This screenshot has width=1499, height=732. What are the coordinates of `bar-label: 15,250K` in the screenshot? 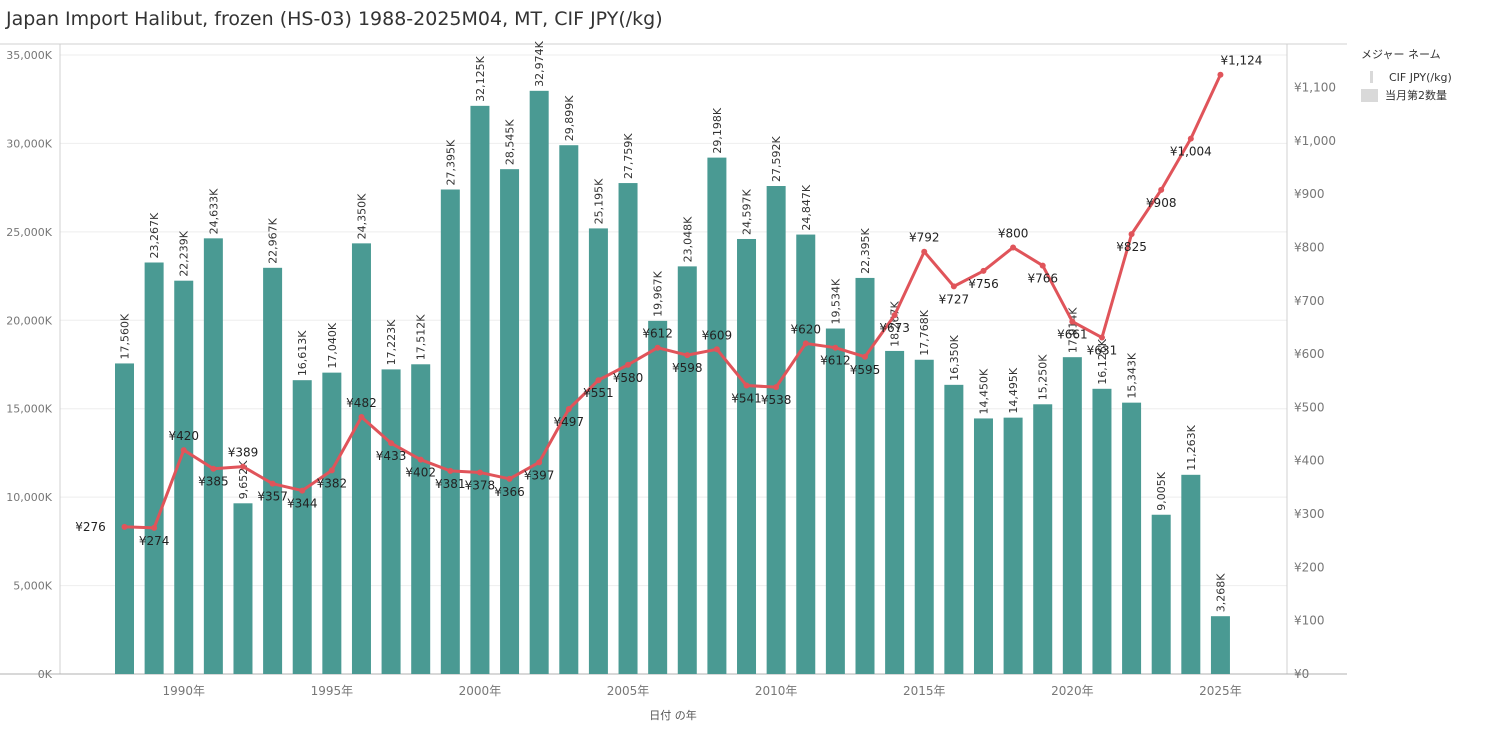 It's located at (1043, 377).